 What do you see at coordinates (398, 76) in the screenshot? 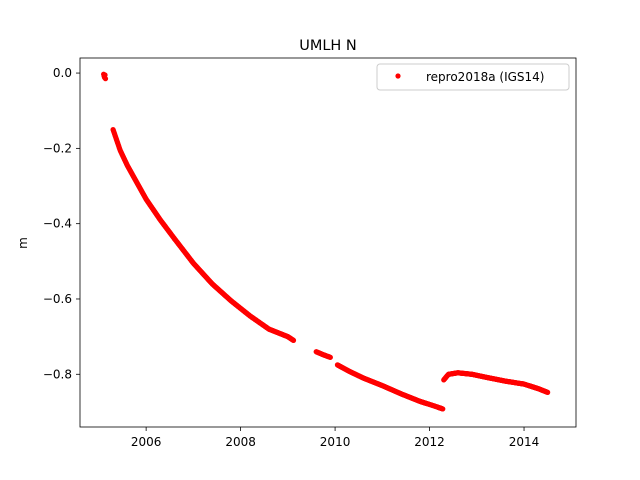
I see `legend-marker` at bounding box center [398, 76].